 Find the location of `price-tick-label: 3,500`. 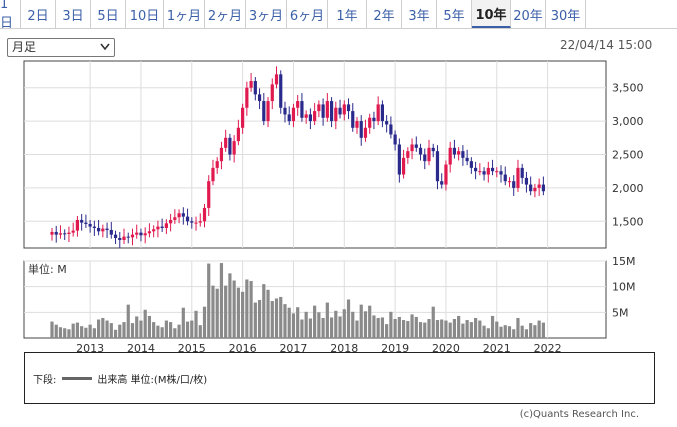

price-tick-label: 3,500 is located at coordinates (628, 88).